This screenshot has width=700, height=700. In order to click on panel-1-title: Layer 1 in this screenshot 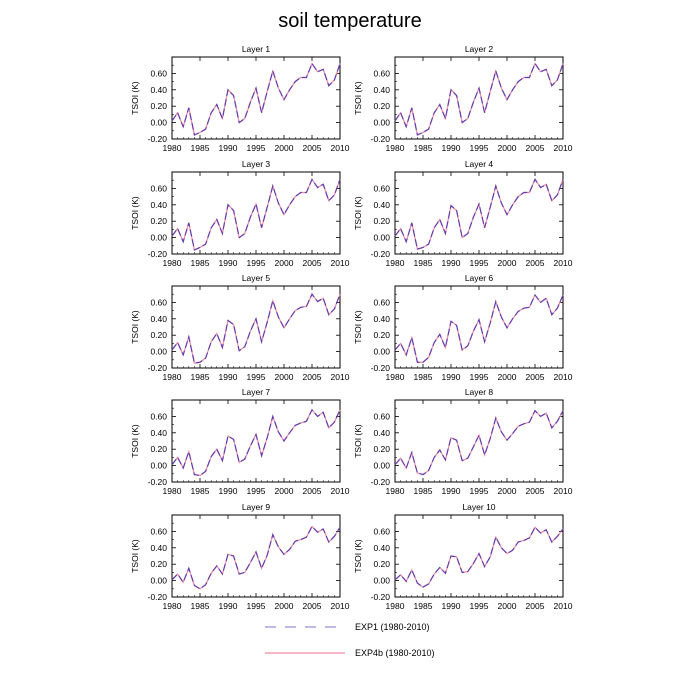, I will do `click(256, 49)`.